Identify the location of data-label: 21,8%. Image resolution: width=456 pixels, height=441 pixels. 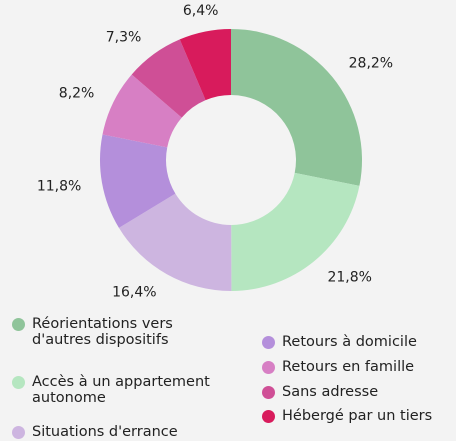
(349, 277).